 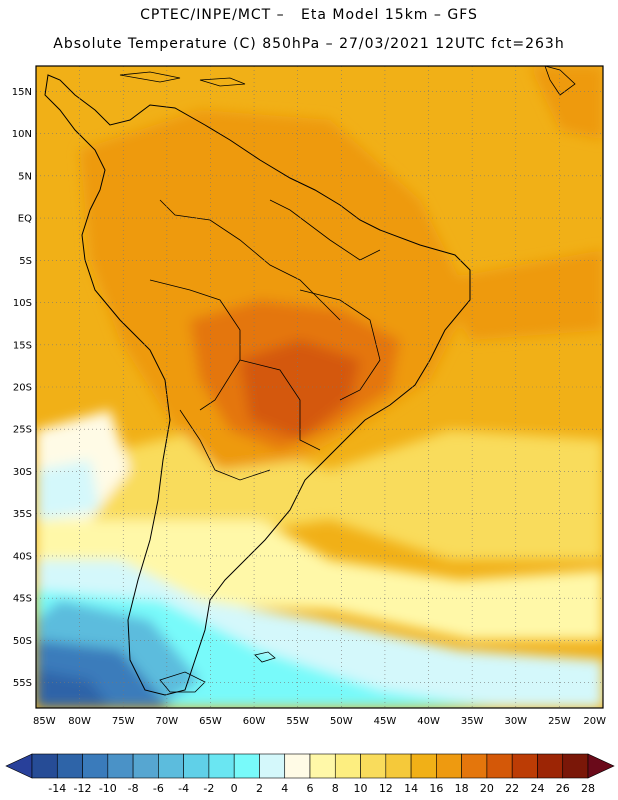 What do you see at coordinates (386, 788) in the screenshot?
I see `colorbar-label: 12` at bounding box center [386, 788].